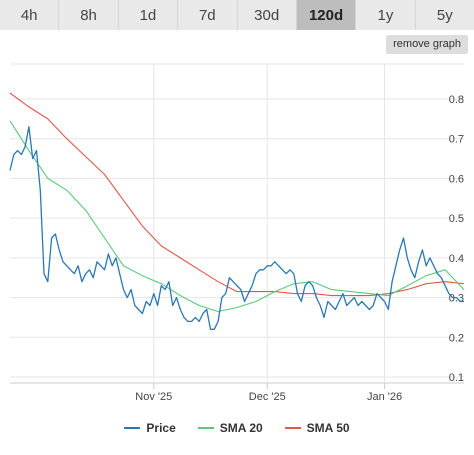 The height and width of the screenshot is (455, 474). Describe the element at coordinates (384, 397) in the screenshot. I see `x-tick-label: Jan '26` at that location.